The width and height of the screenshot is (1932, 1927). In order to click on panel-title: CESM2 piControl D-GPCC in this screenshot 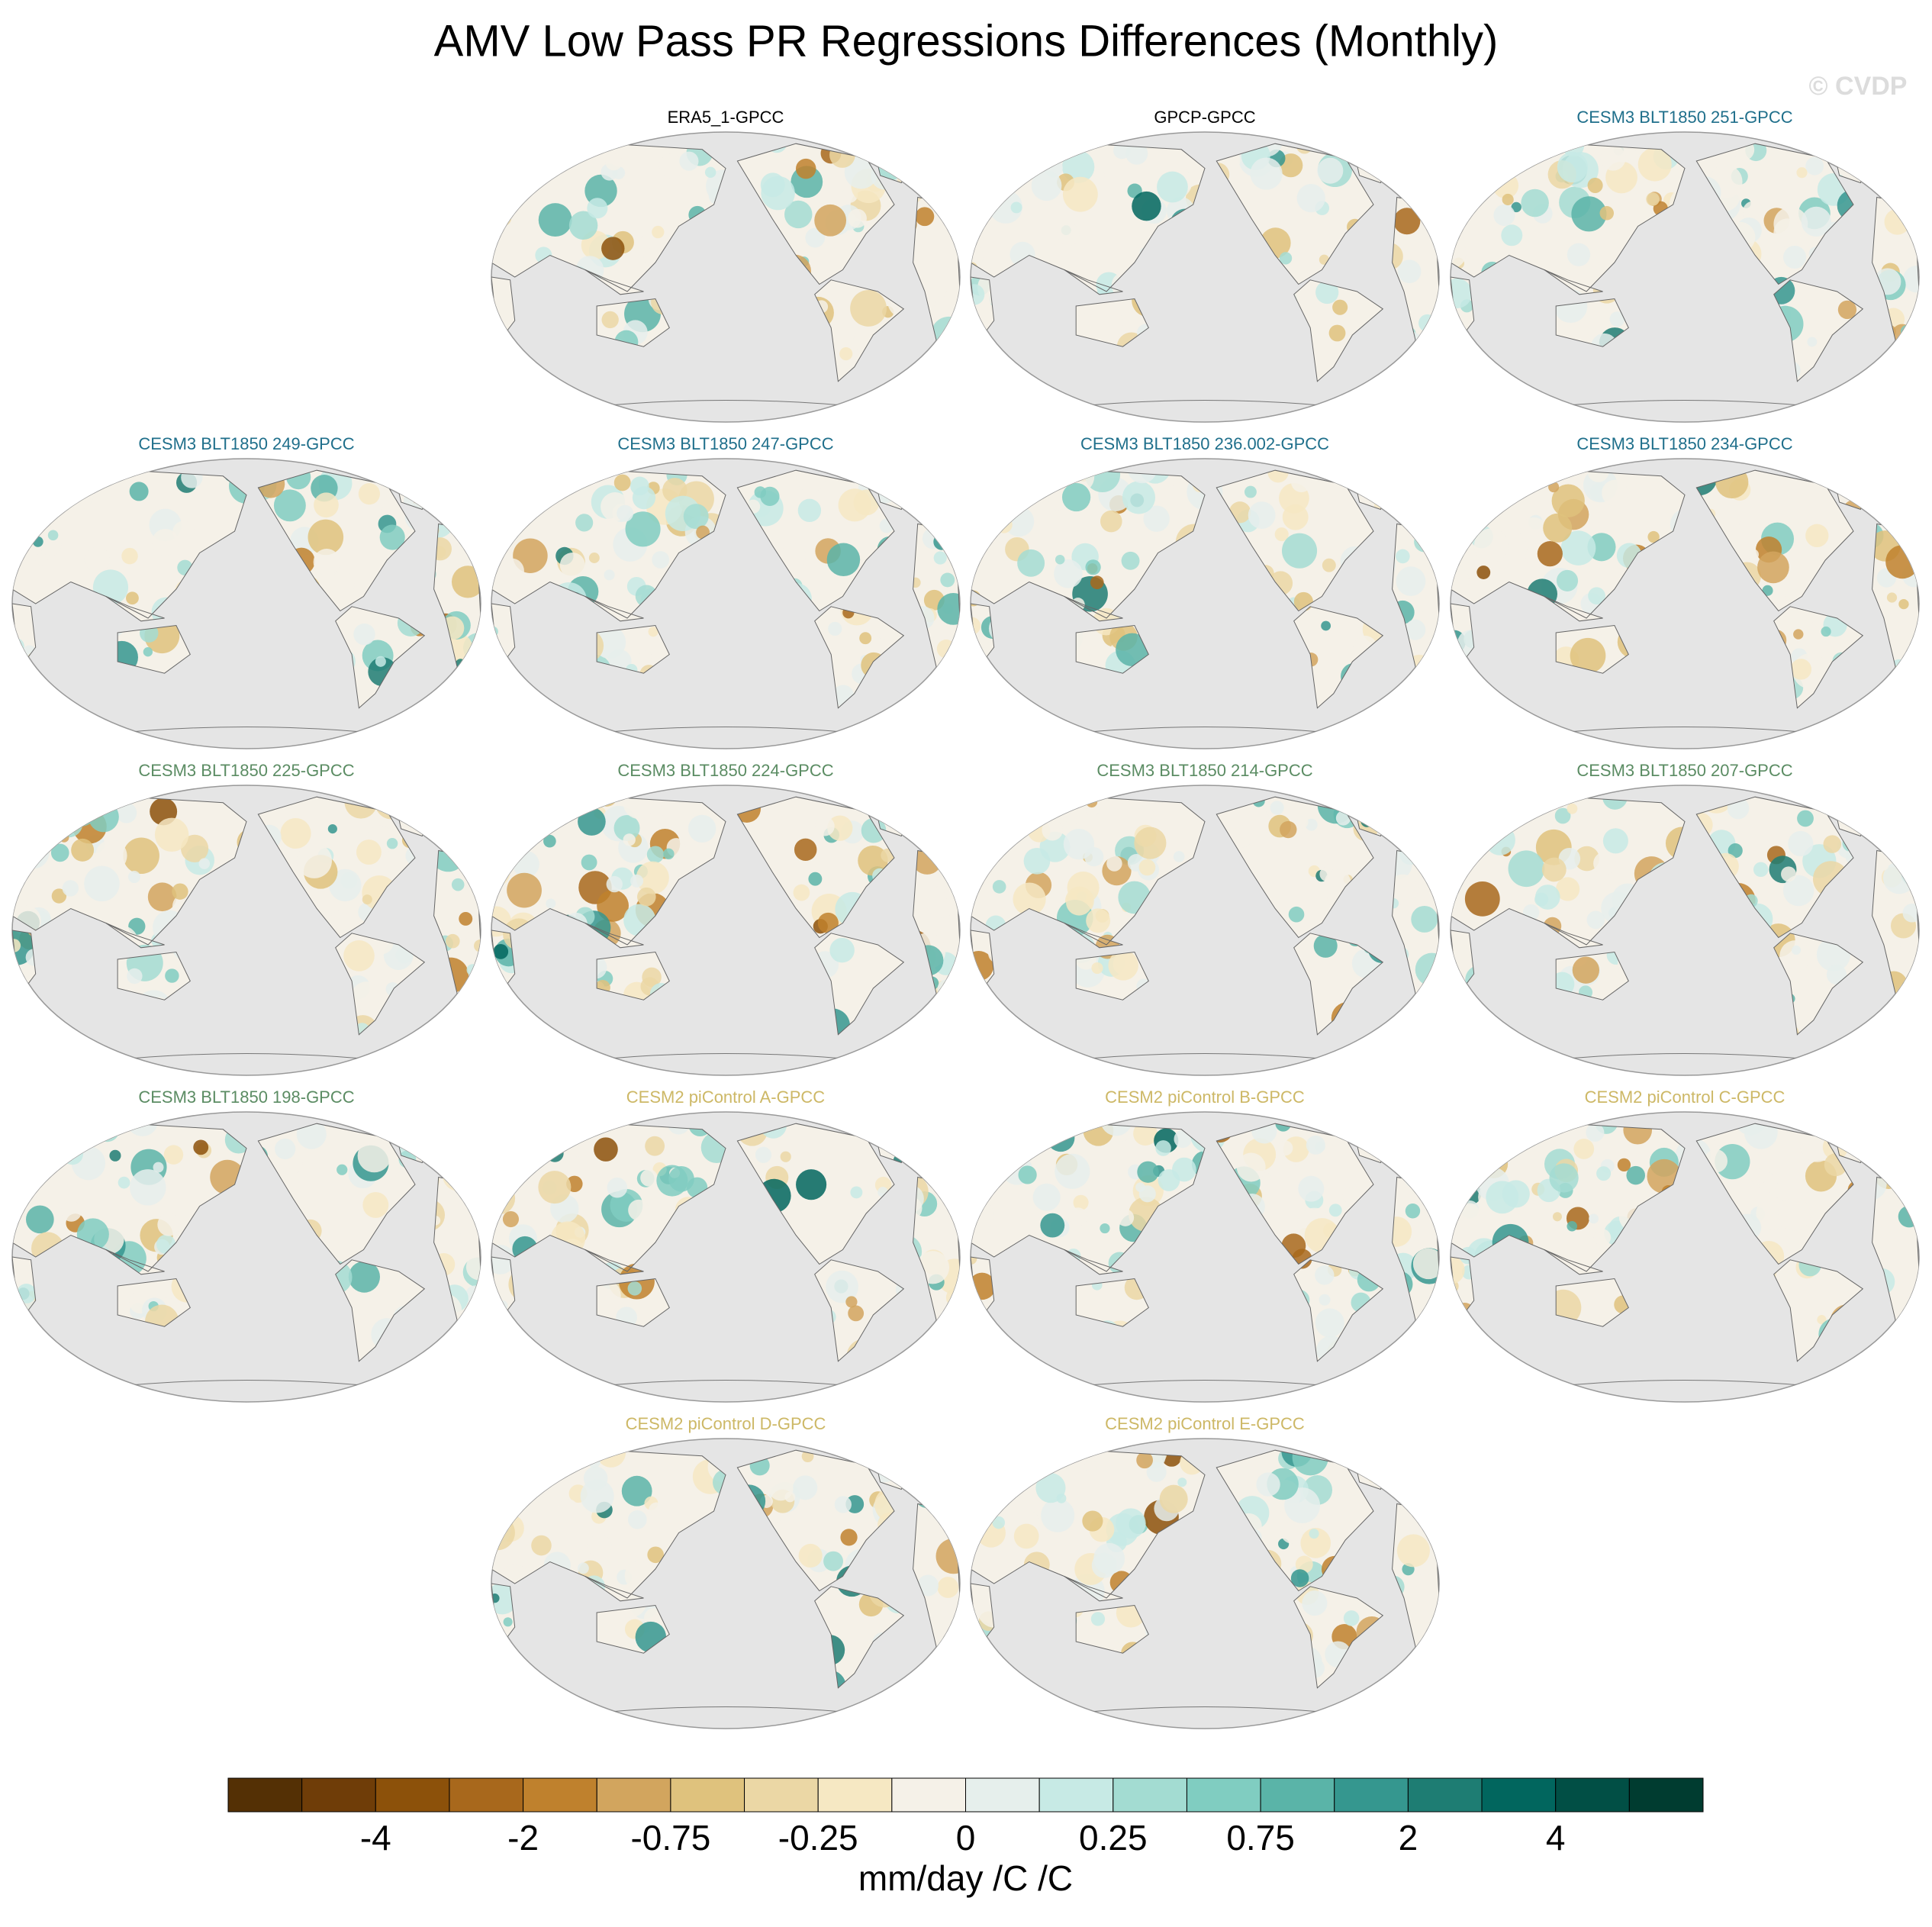, I will do `click(726, 1423)`.